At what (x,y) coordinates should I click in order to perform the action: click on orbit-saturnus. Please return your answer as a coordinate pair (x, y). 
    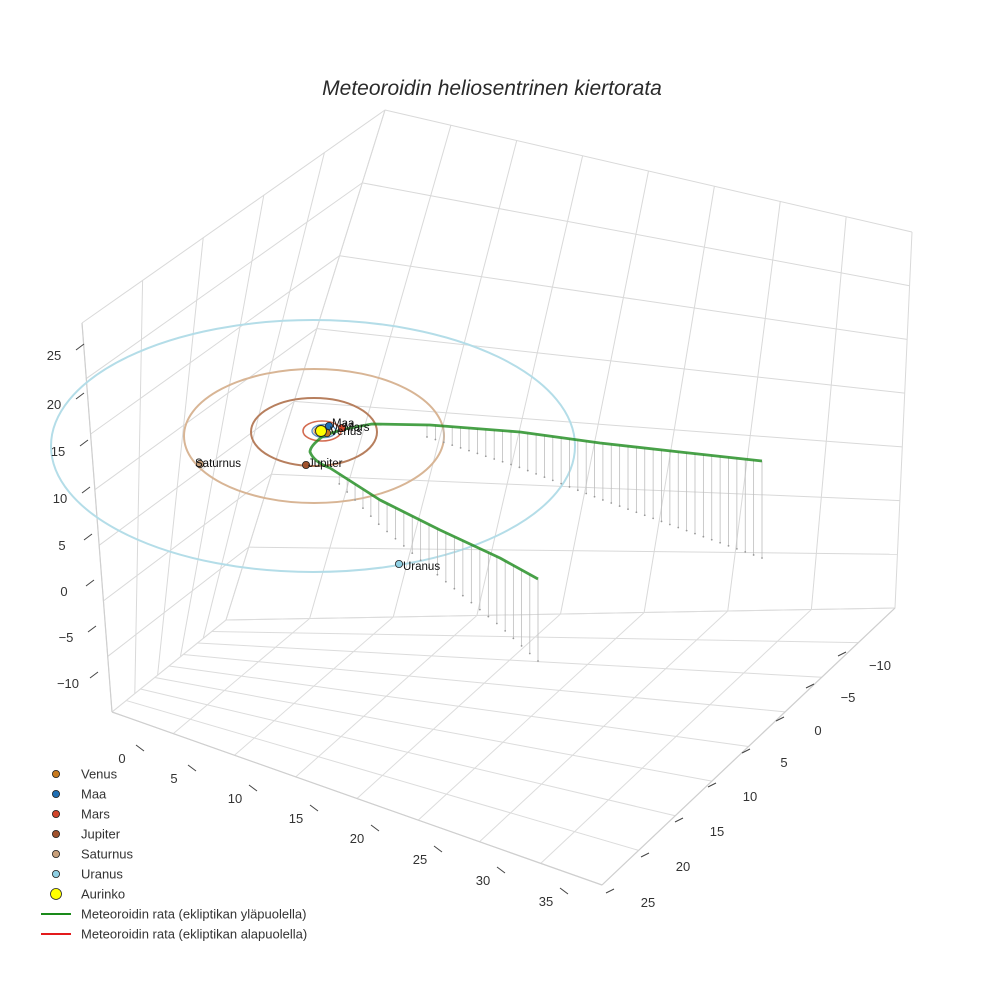
    Looking at the image, I should click on (314, 436).